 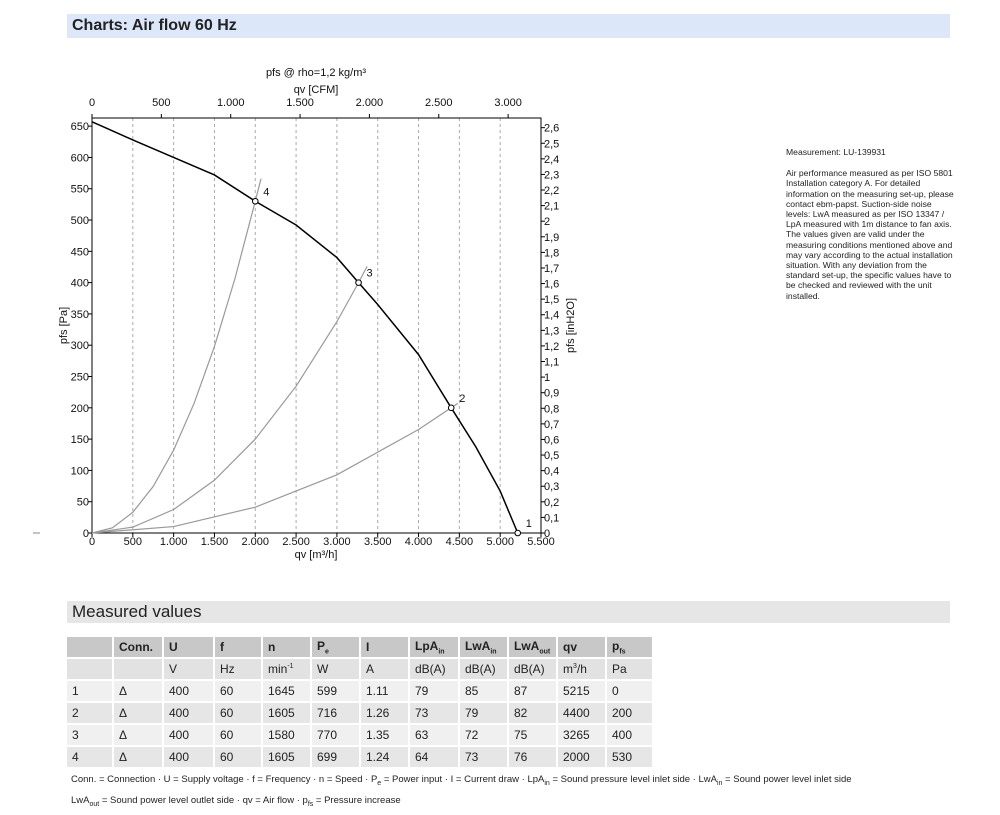 I want to click on x2-tick-label: 500, so click(x=161, y=103).